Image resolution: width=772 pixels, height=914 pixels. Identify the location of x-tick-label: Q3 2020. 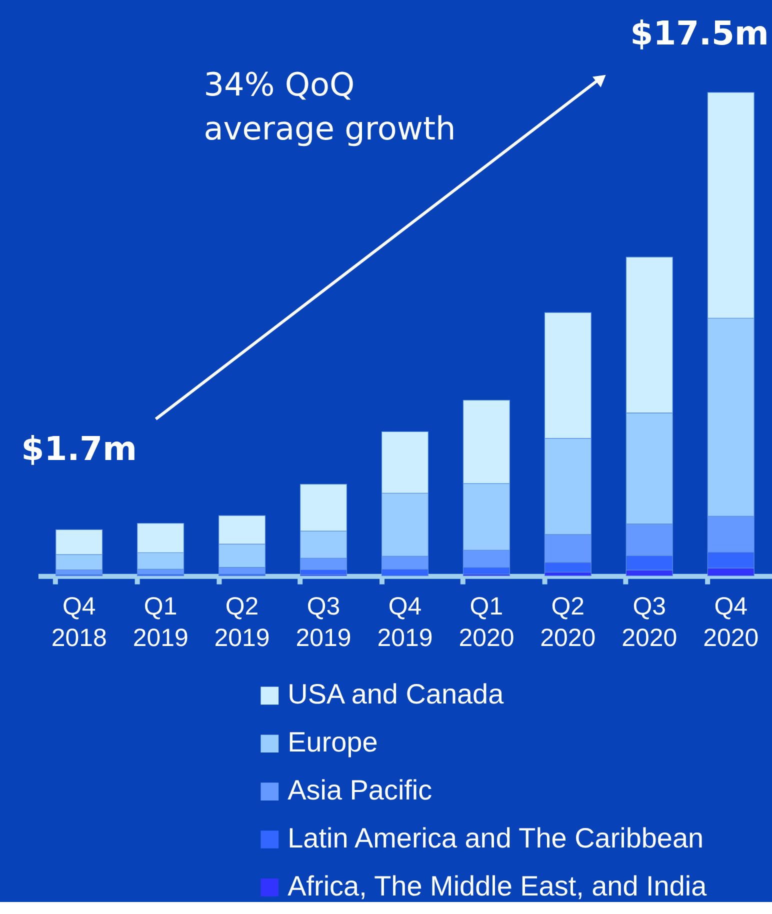
(650, 622).